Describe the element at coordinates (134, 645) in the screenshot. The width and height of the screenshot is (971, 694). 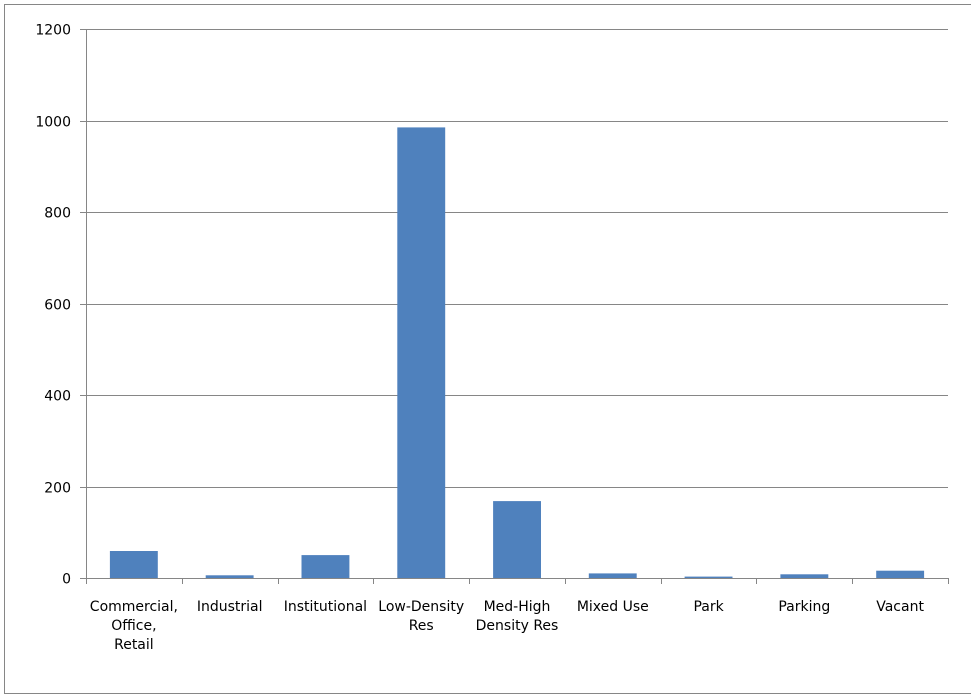
I see `x-tick-label: Retail` at that location.